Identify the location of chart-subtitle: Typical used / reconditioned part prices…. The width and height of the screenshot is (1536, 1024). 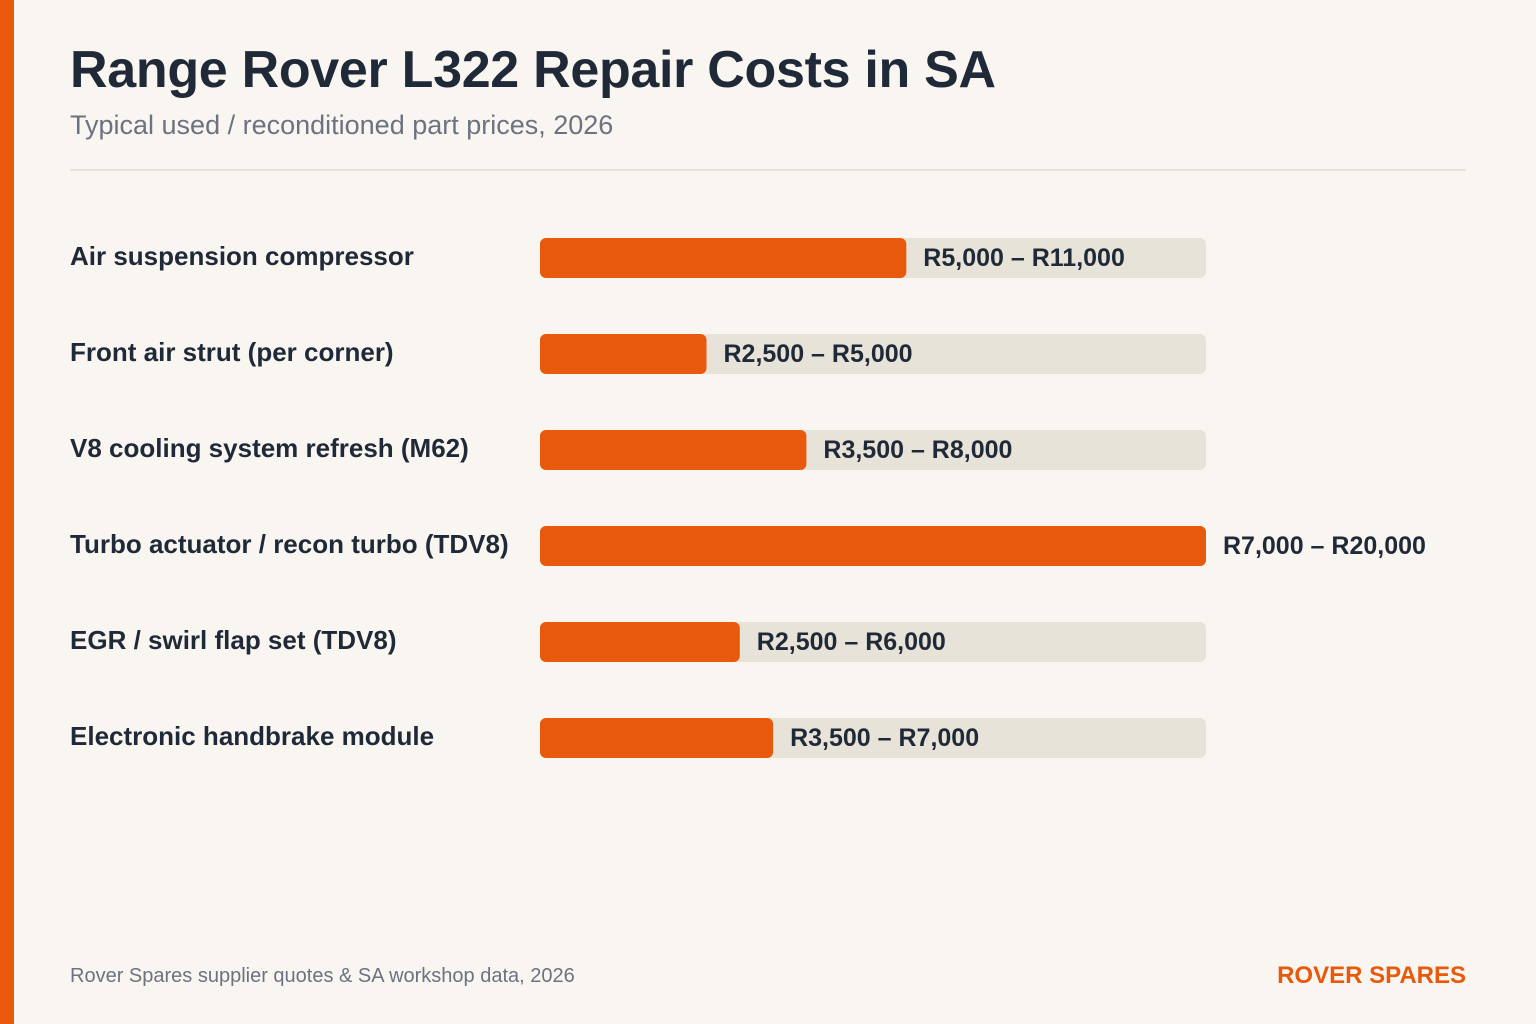
(342, 125).